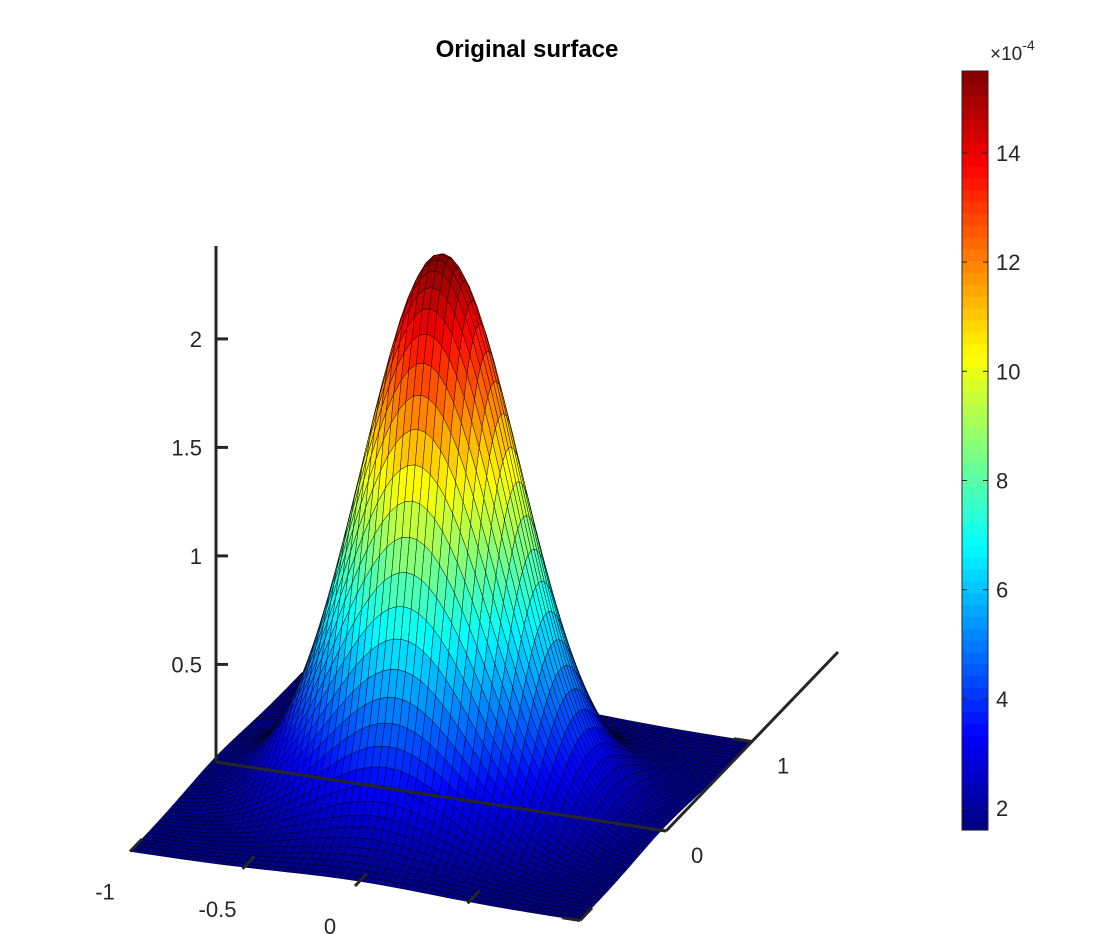 This screenshot has width=1112, height=934. I want to click on colorbar-frame, so click(975, 450).